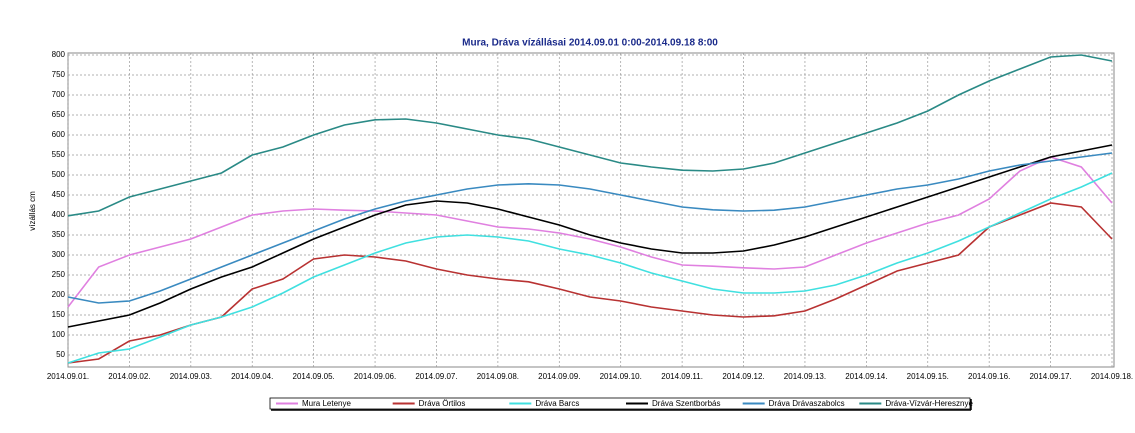 The width and height of the screenshot is (1135, 433). What do you see at coordinates (59, 254) in the screenshot?
I see `y-tick-label: 300` at bounding box center [59, 254].